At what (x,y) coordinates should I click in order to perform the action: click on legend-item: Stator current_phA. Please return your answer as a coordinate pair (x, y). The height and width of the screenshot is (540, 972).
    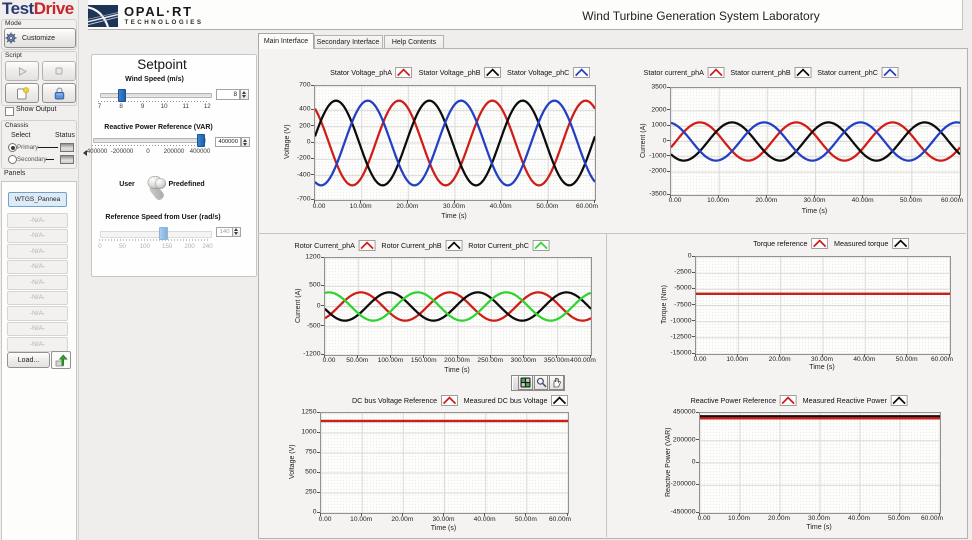
    Looking at the image, I should click on (684, 72).